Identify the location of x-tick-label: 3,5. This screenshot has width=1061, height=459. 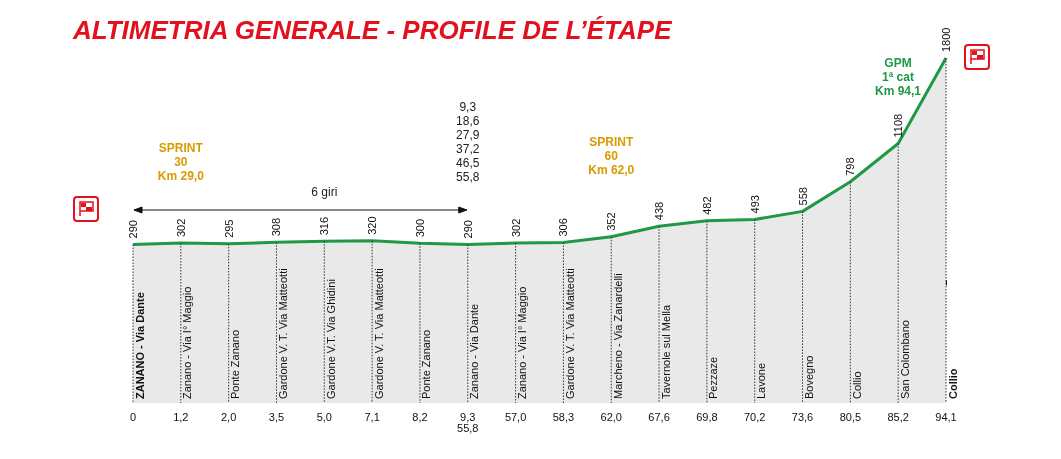
(276, 416).